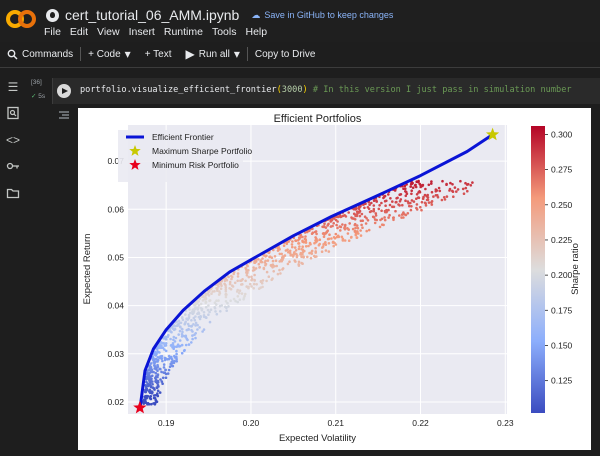  What do you see at coordinates (40, 54) in the screenshot?
I see `commands-button: Commands` at bounding box center [40, 54].